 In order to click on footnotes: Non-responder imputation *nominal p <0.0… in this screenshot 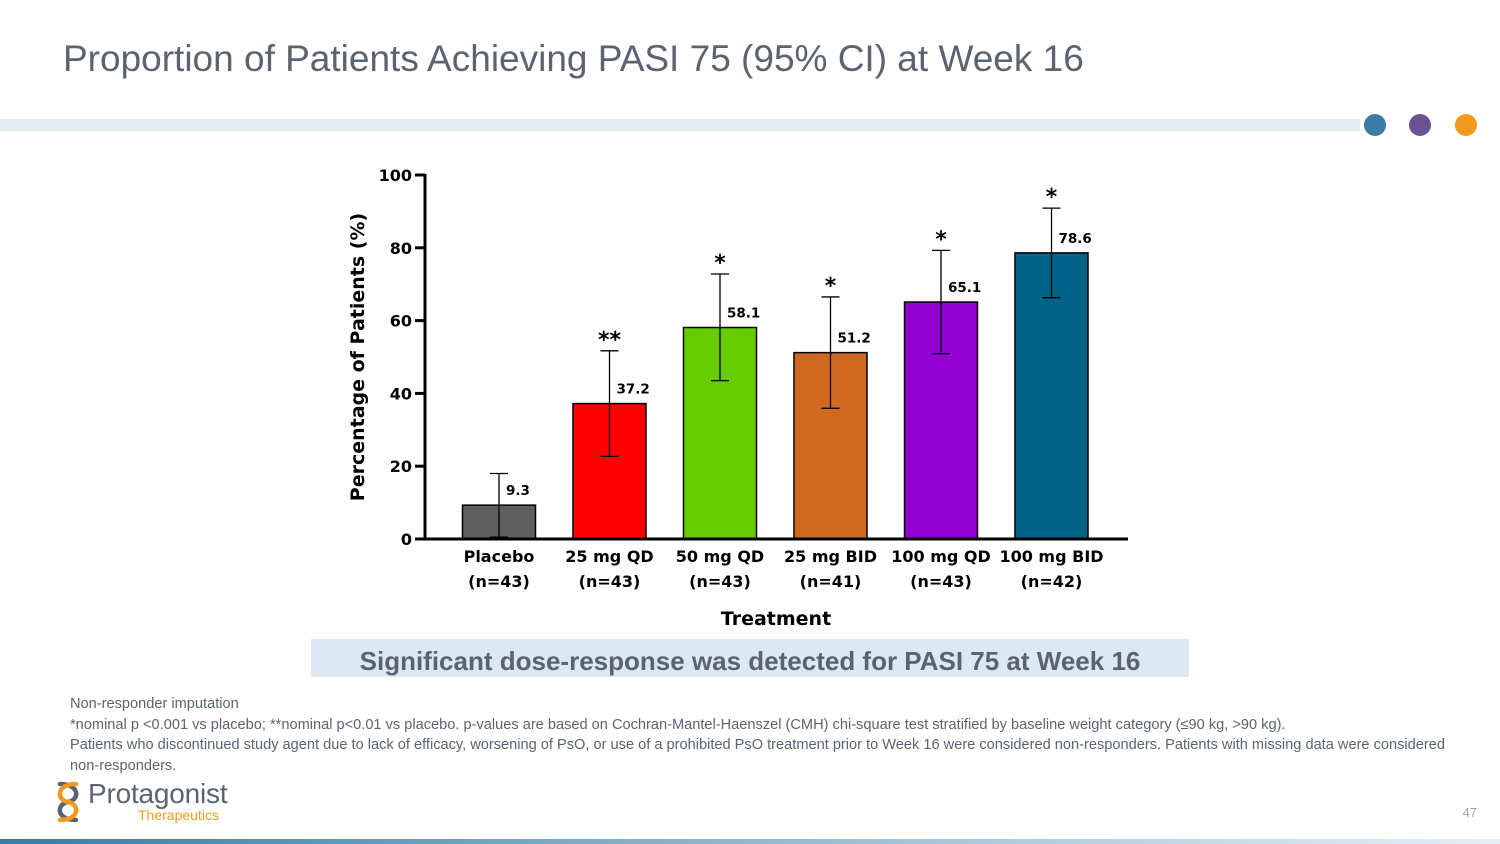, I will do `click(765, 735)`.